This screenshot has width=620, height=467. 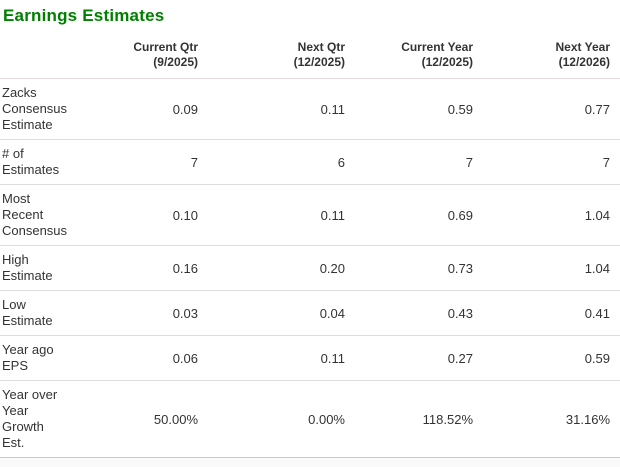 What do you see at coordinates (546, 419) in the screenshot?
I see `estimate-value: 31.16%` at bounding box center [546, 419].